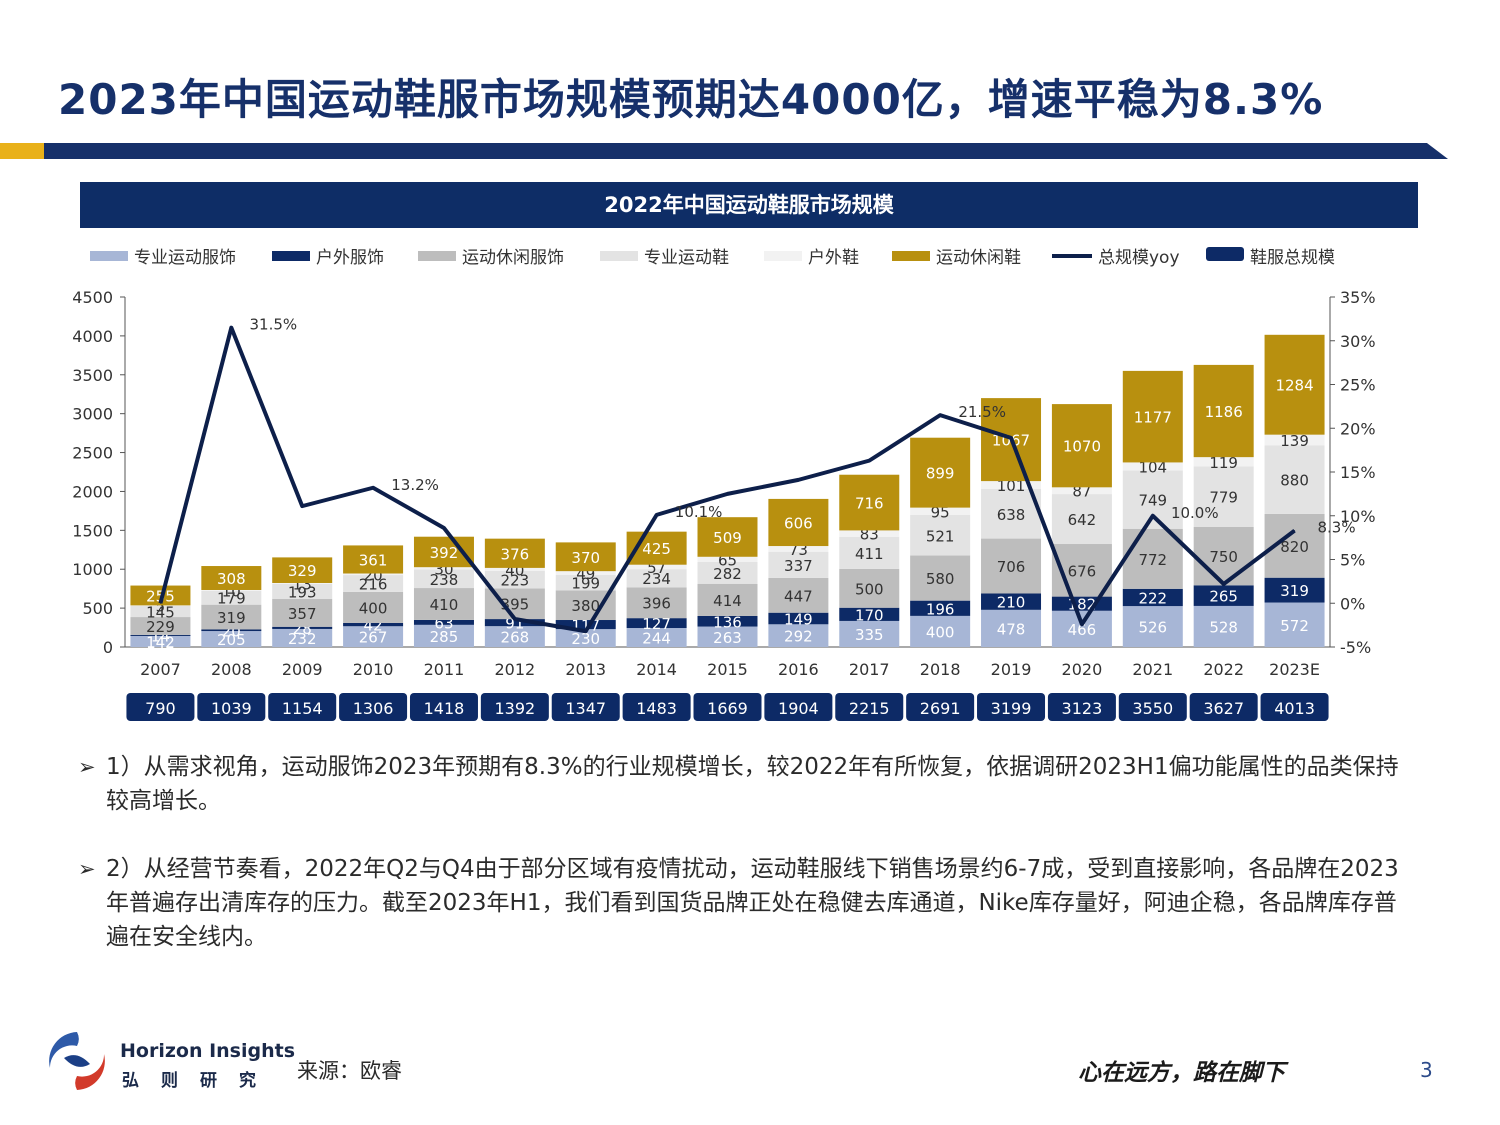 Image resolution: width=1500 pixels, height=1125 pixels. I want to click on bar-data-label: 750, so click(1223, 557).